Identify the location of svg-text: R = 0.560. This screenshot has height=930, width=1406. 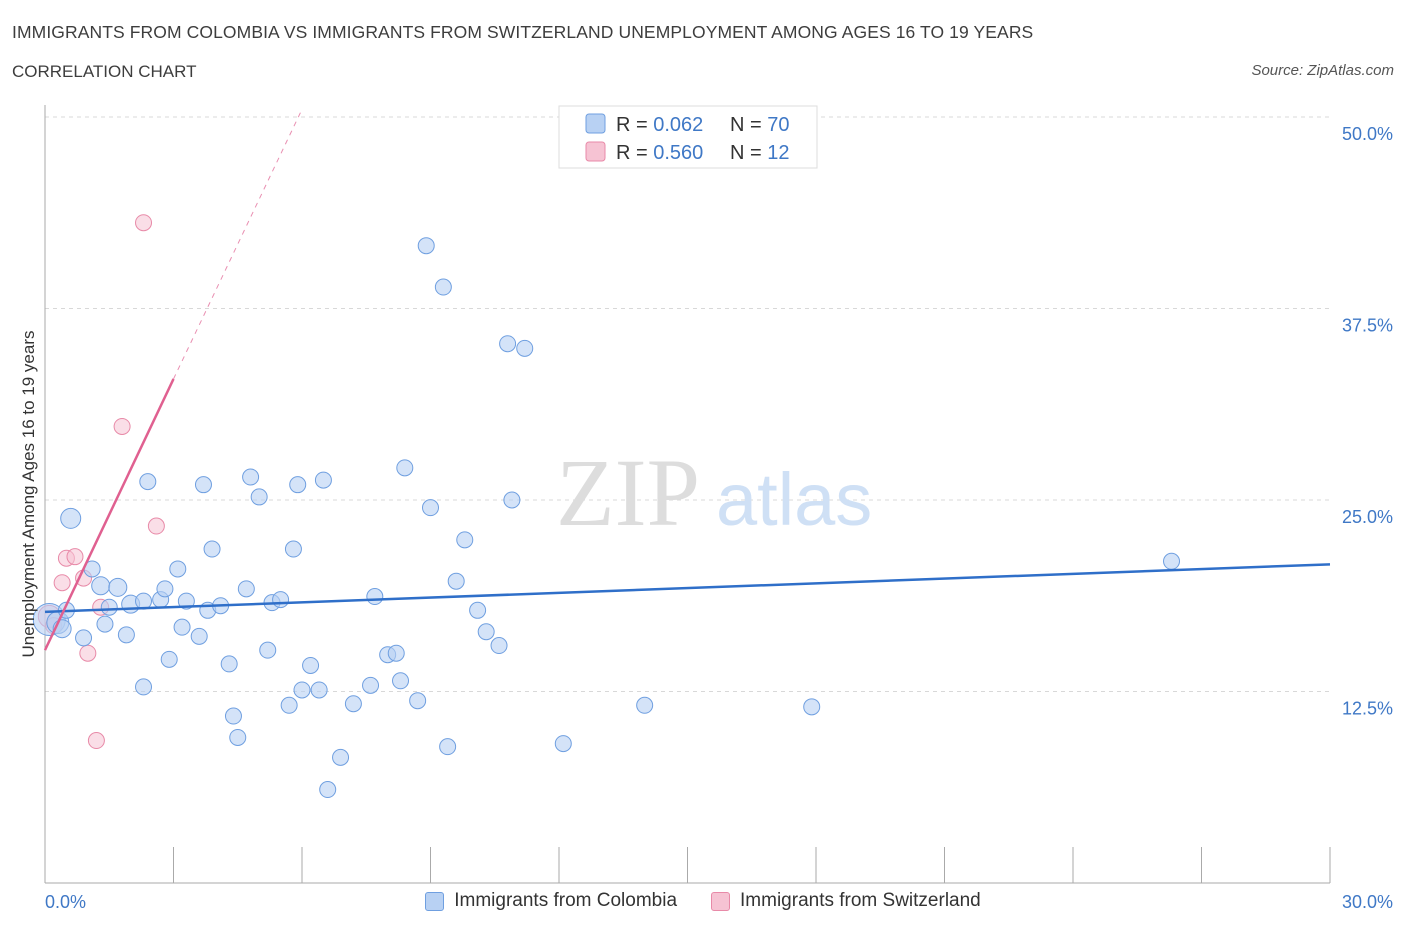
(659, 153).